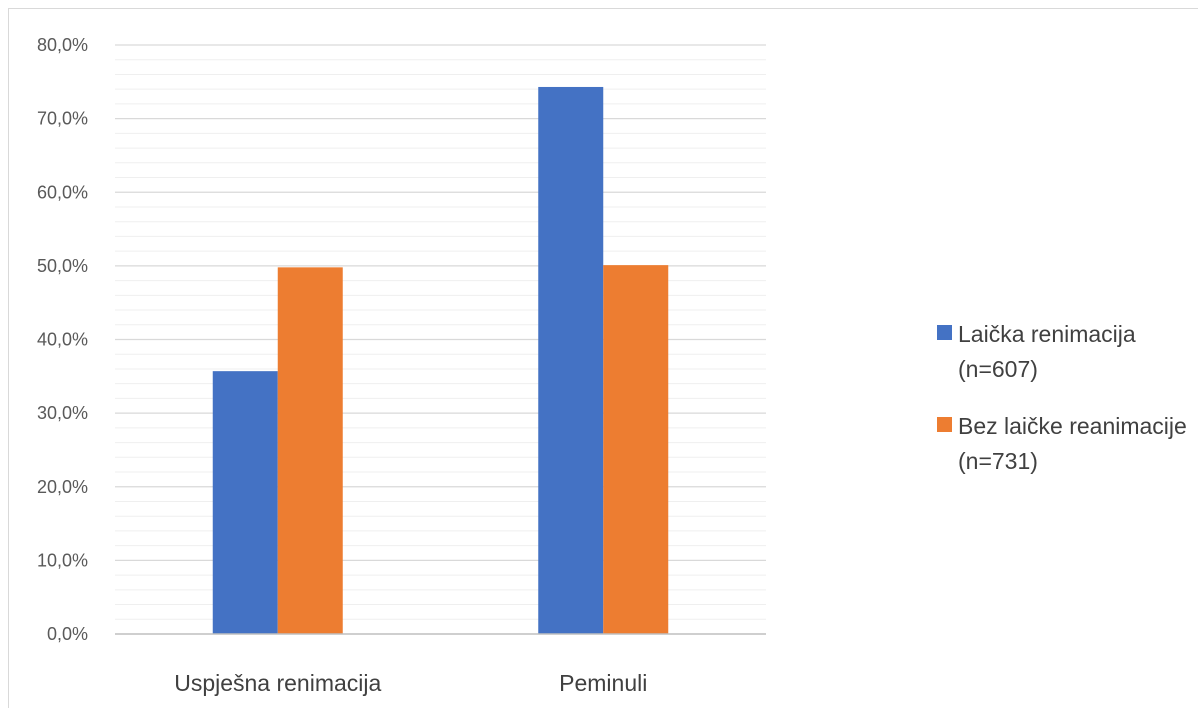  Describe the element at coordinates (603, 683) in the screenshot. I see `category-label: Peminuli` at that location.